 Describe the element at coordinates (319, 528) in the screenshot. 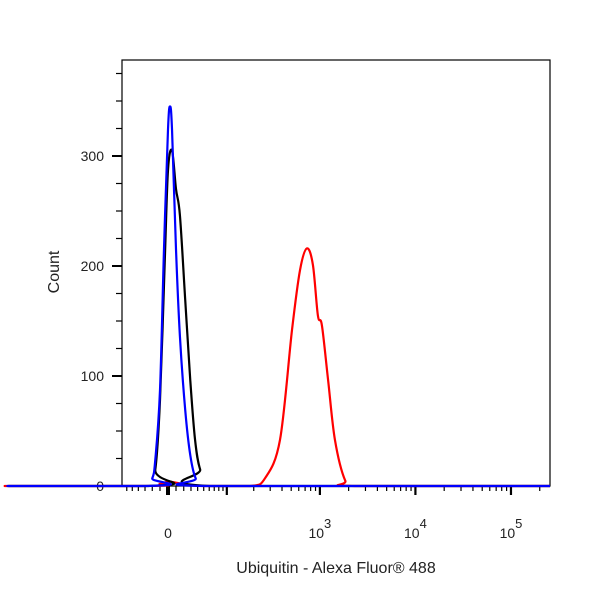

I see `x-tick-label: 10³` at that location.